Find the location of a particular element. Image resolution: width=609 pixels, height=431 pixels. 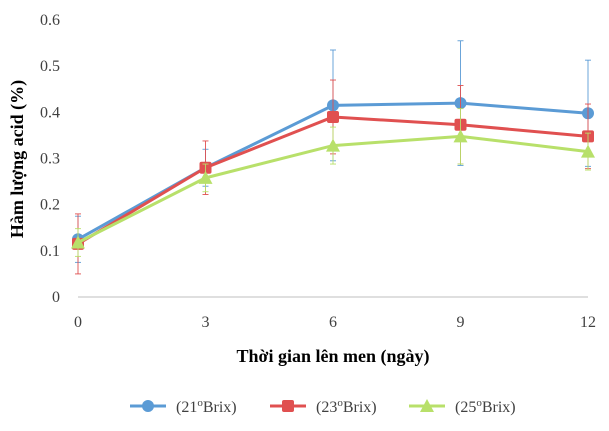

x-tick-label: 6 is located at coordinates (333, 322).